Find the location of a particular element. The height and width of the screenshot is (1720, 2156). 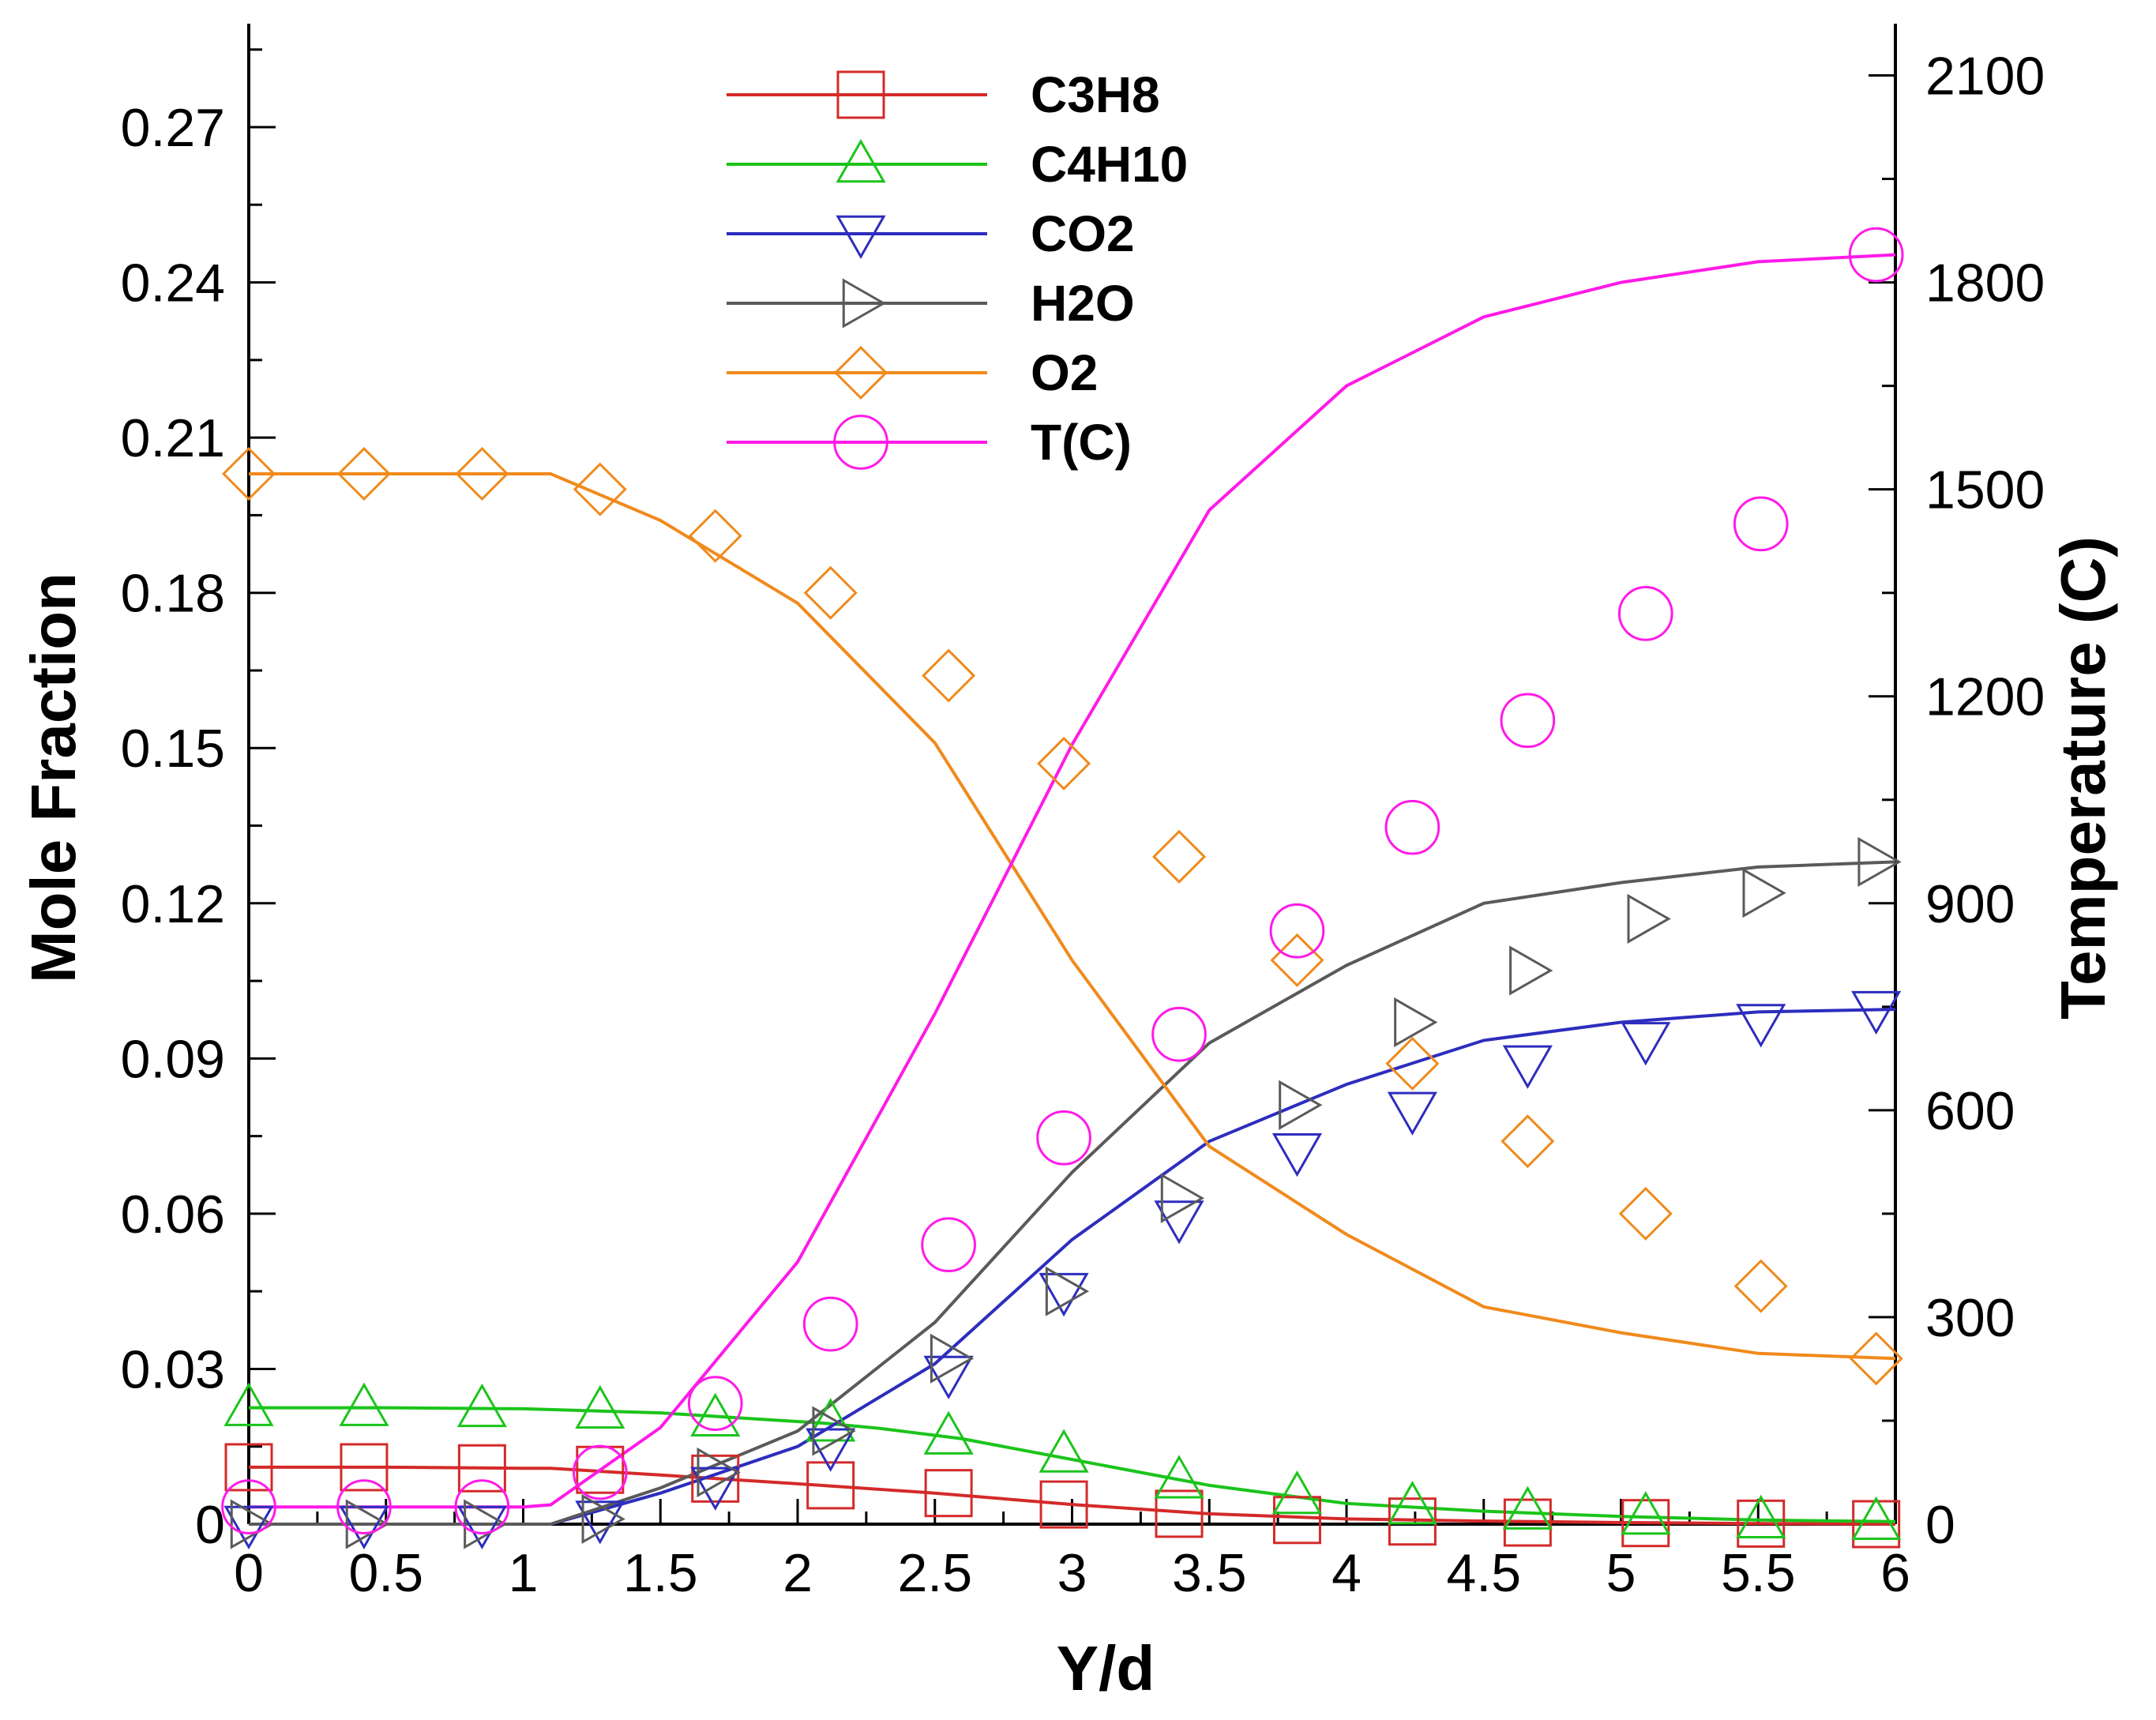

y-left-tick-label: 0.06 is located at coordinates (173, 1215).